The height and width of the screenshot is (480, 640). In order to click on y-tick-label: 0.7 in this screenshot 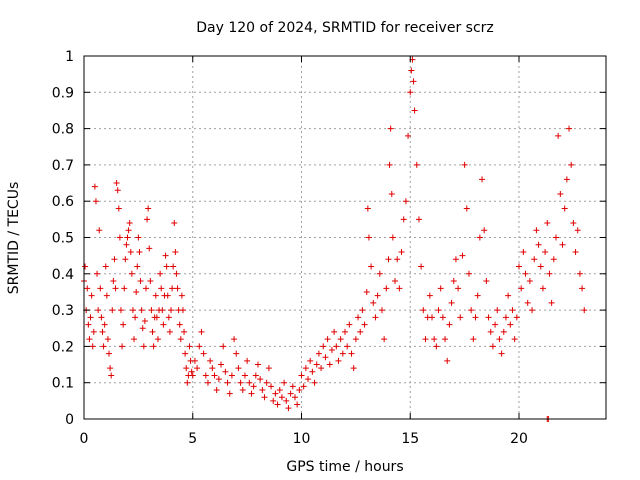, I will do `click(63, 166)`.